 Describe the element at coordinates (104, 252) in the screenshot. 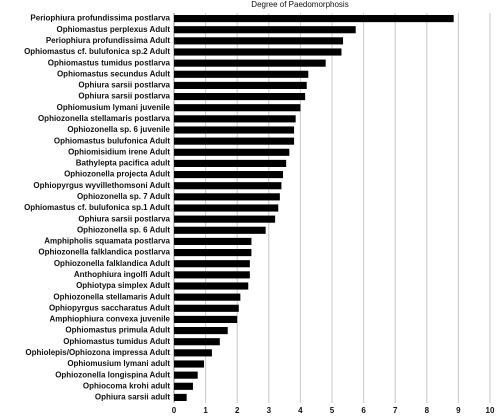

I see `y-tick-label: Ophiozonella falklandica postlarva` at that location.